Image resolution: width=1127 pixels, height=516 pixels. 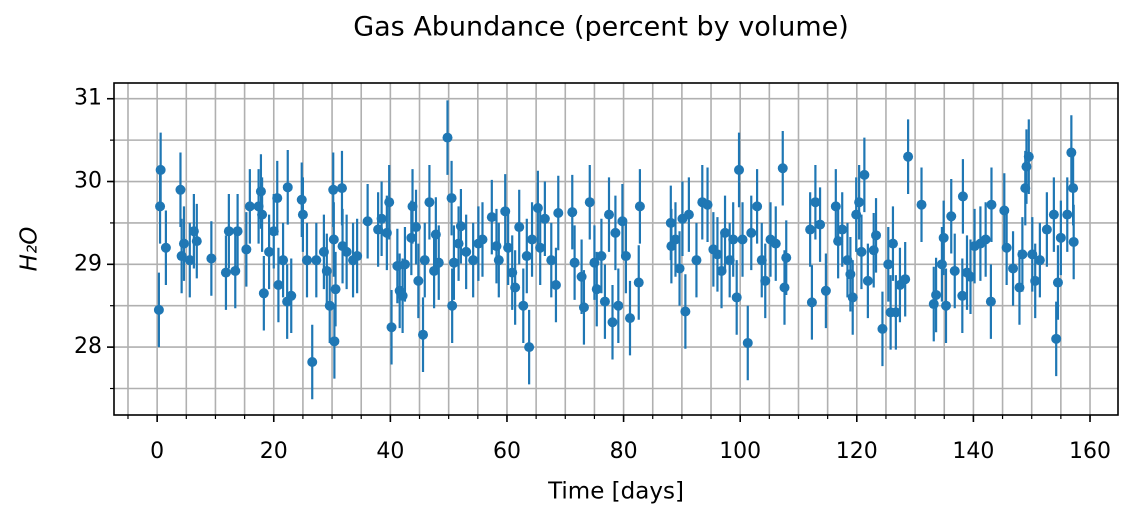 I want to click on x-tick-label: 20, so click(x=274, y=451).